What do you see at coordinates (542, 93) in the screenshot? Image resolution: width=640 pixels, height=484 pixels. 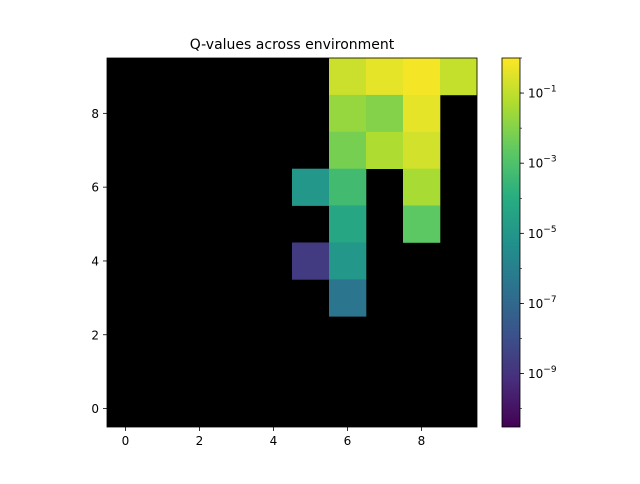 I see `colorbar-tick-label: 10⁻¹` at bounding box center [542, 93].